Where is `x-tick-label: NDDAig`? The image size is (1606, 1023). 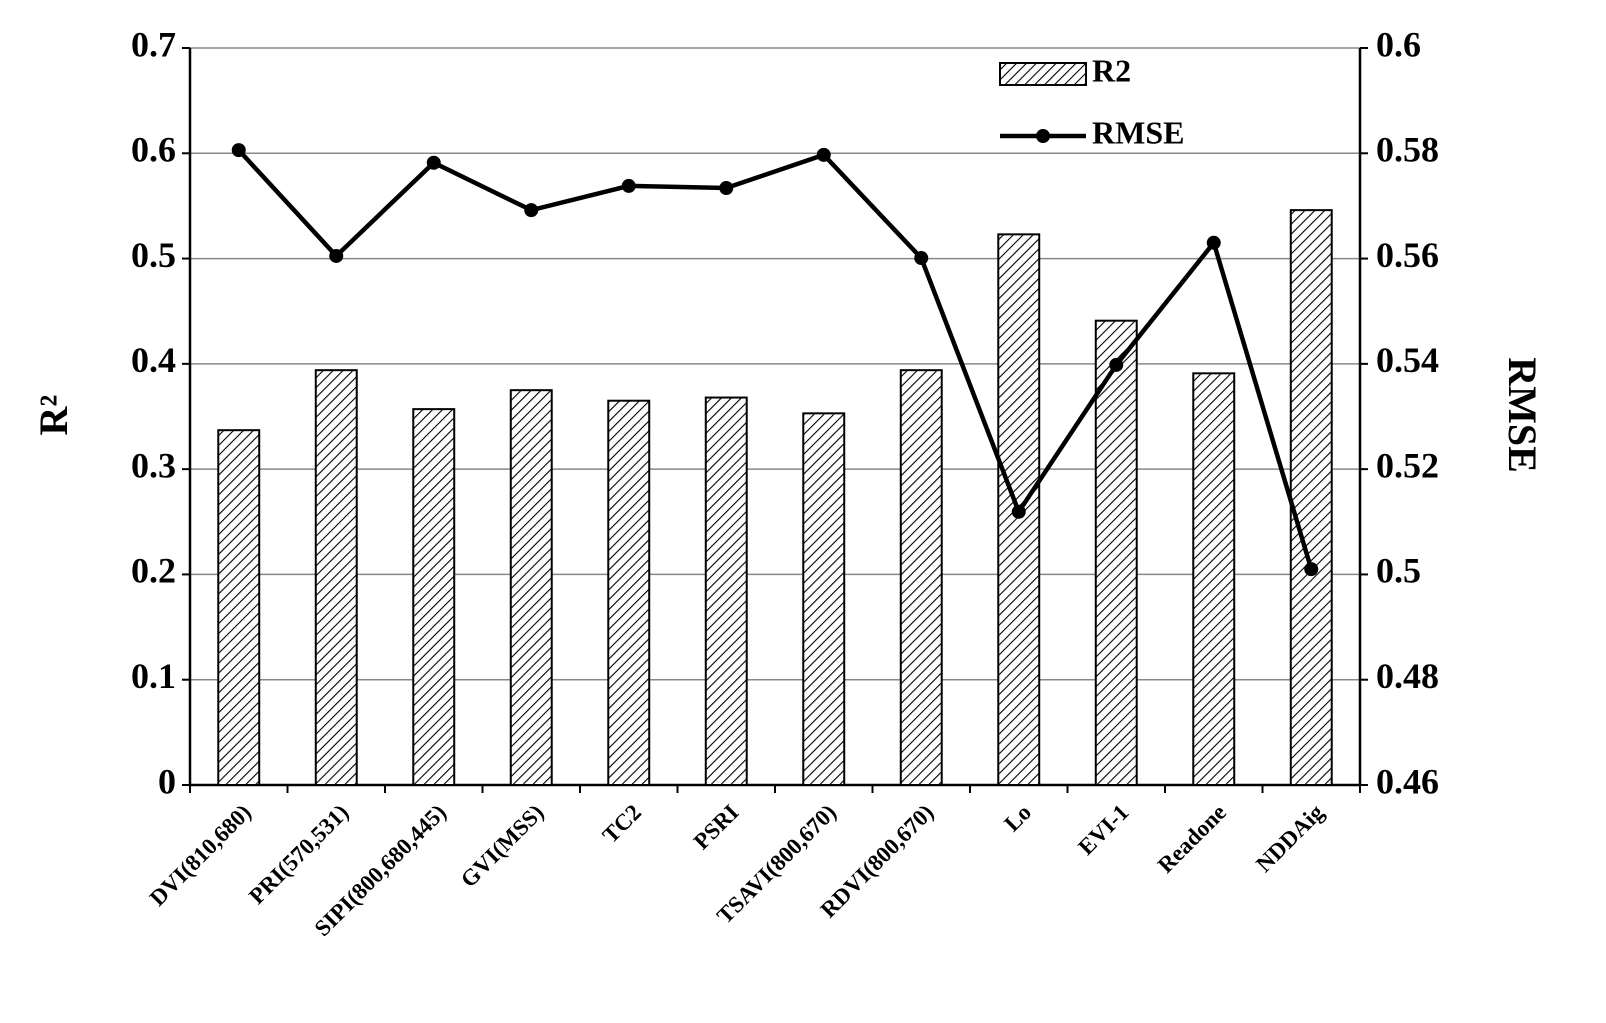
x-tick-label: NDDAig is located at coordinates (1290, 838).